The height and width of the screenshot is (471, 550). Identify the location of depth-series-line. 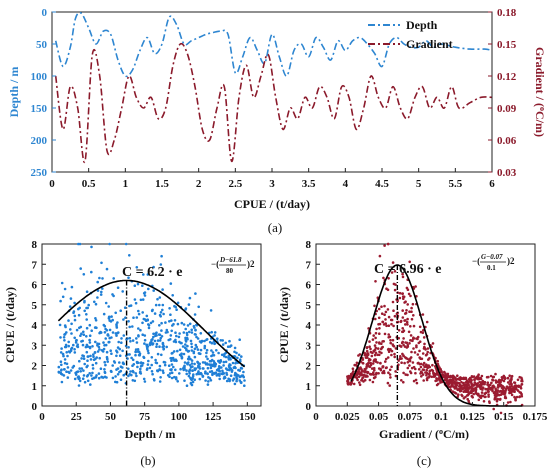
(273, 44).